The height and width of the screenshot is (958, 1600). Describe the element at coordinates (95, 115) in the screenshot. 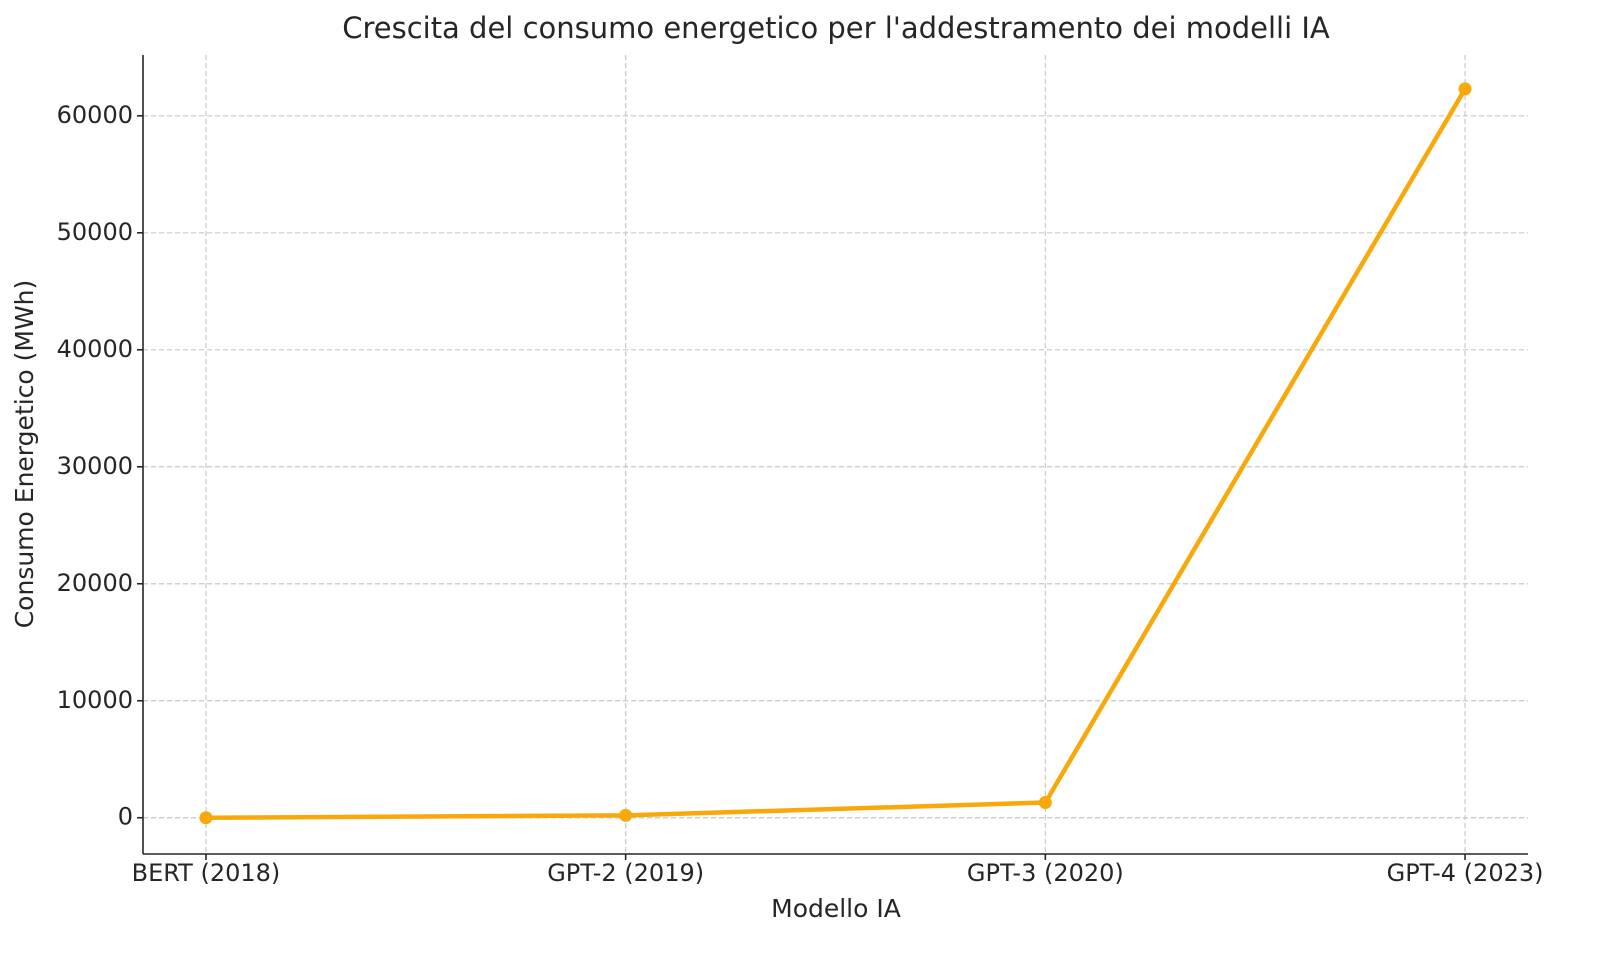

I see `y-tick-label: 60000` at that location.